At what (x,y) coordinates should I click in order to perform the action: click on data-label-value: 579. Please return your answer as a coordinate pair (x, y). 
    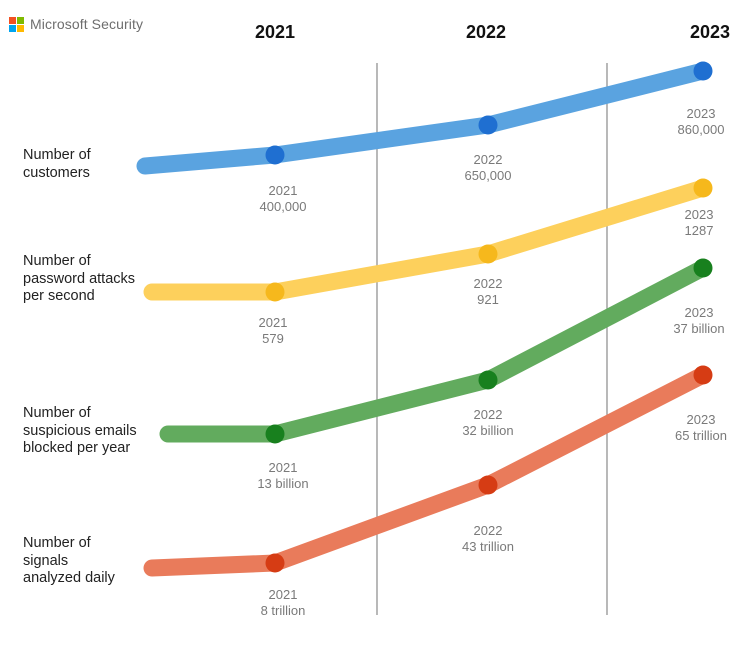
    Looking at the image, I should click on (273, 338).